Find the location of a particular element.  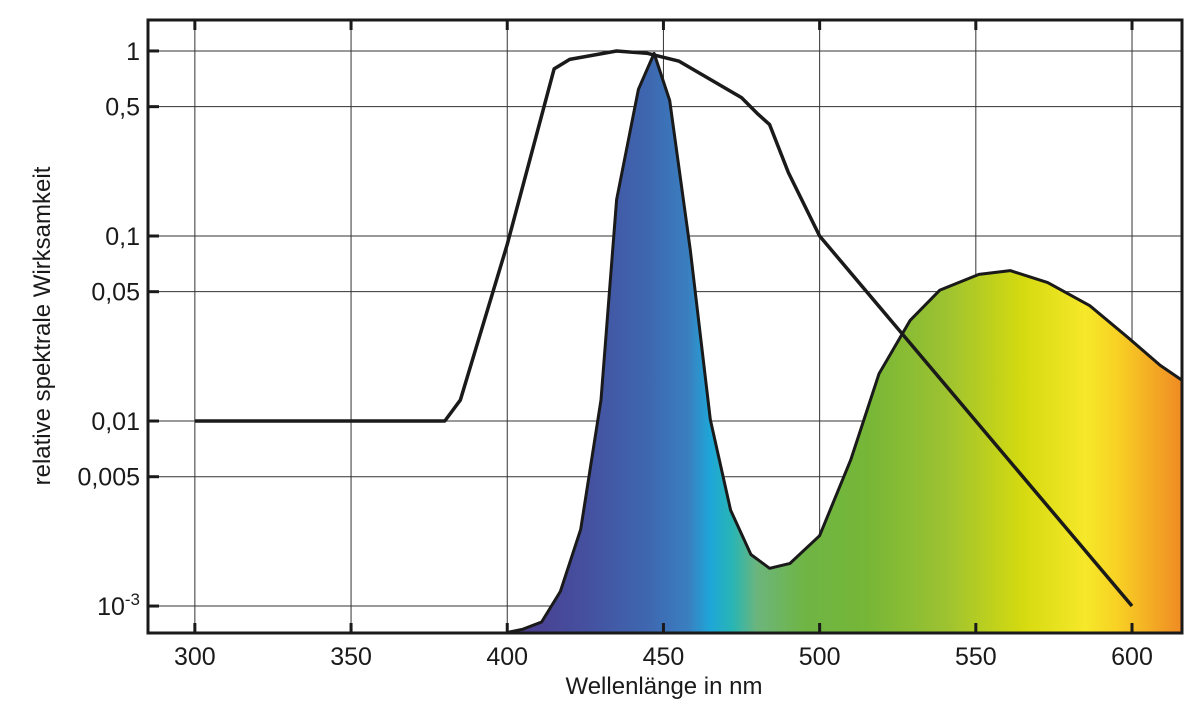

y-tick-label-text: 0,05 is located at coordinates (115, 293).